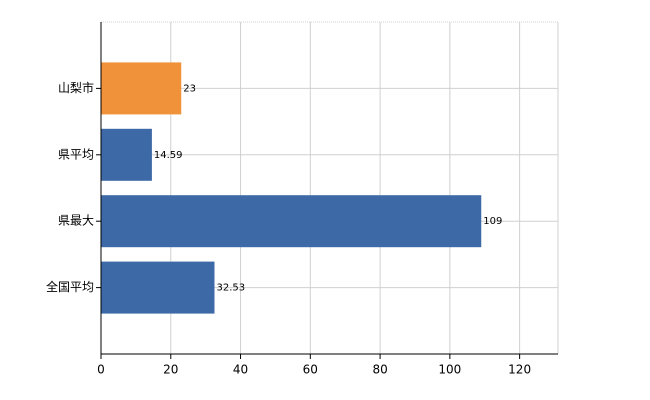 This screenshot has height=400, width=650. I want to click on value-label: 14.59, so click(168, 155).